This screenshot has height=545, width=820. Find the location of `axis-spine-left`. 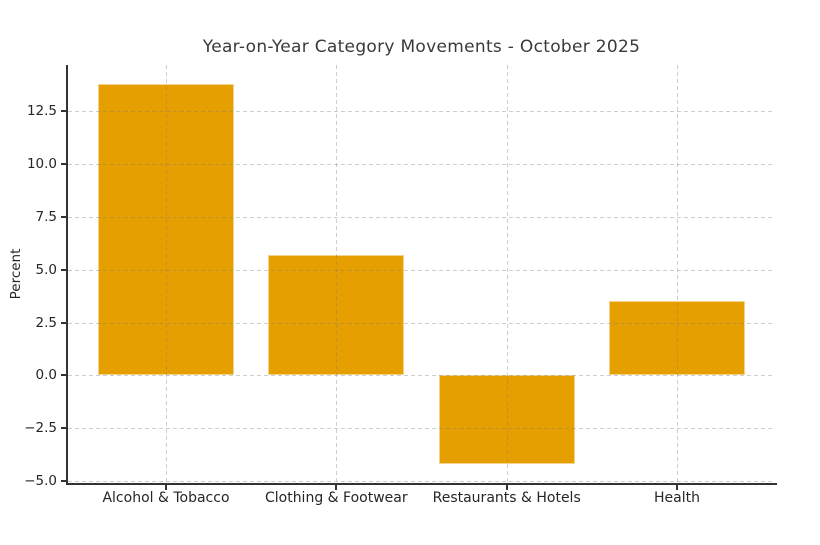

axis-spine-left is located at coordinates (67, 275).